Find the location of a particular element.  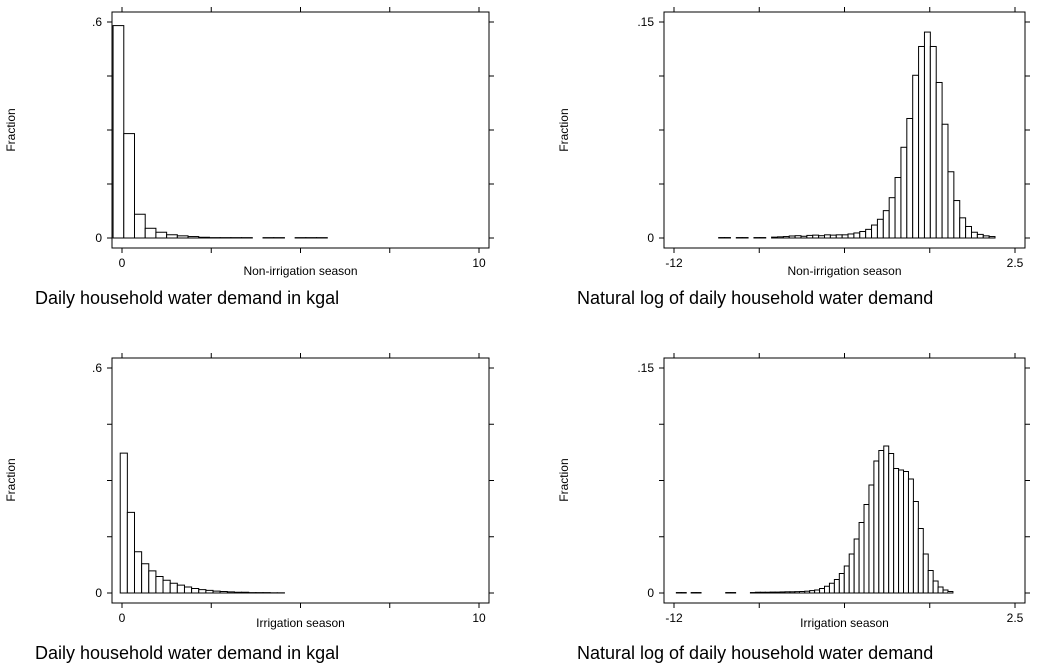

x-tick-label: 2.5 is located at coordinates (1015, 618).